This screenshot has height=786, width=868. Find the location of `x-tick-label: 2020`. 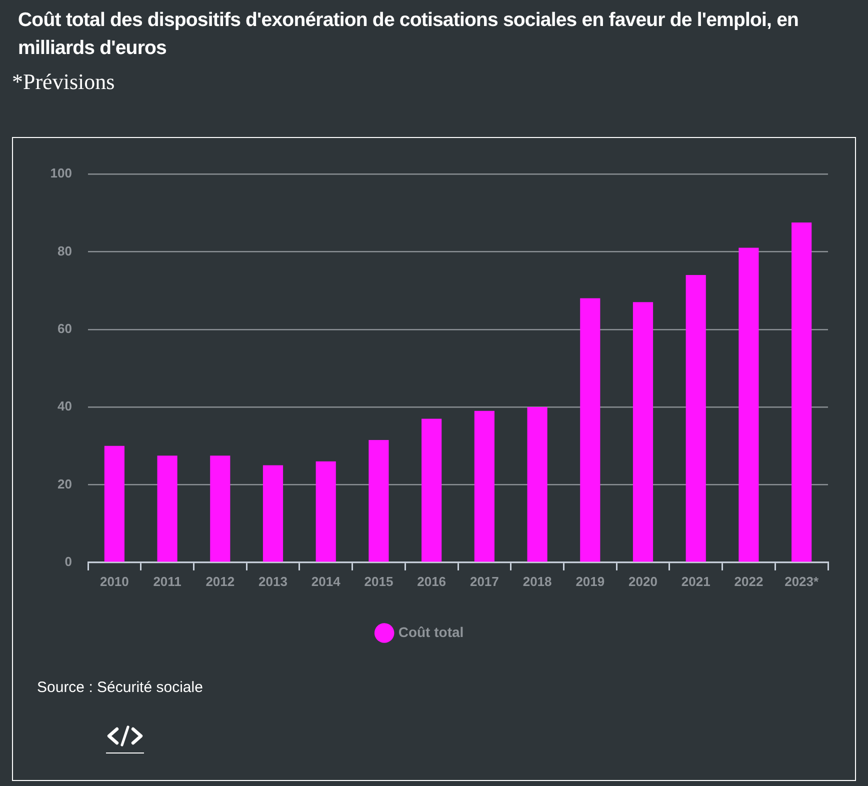

x-tick-label: 2020 is located at coordinates (643, 581).